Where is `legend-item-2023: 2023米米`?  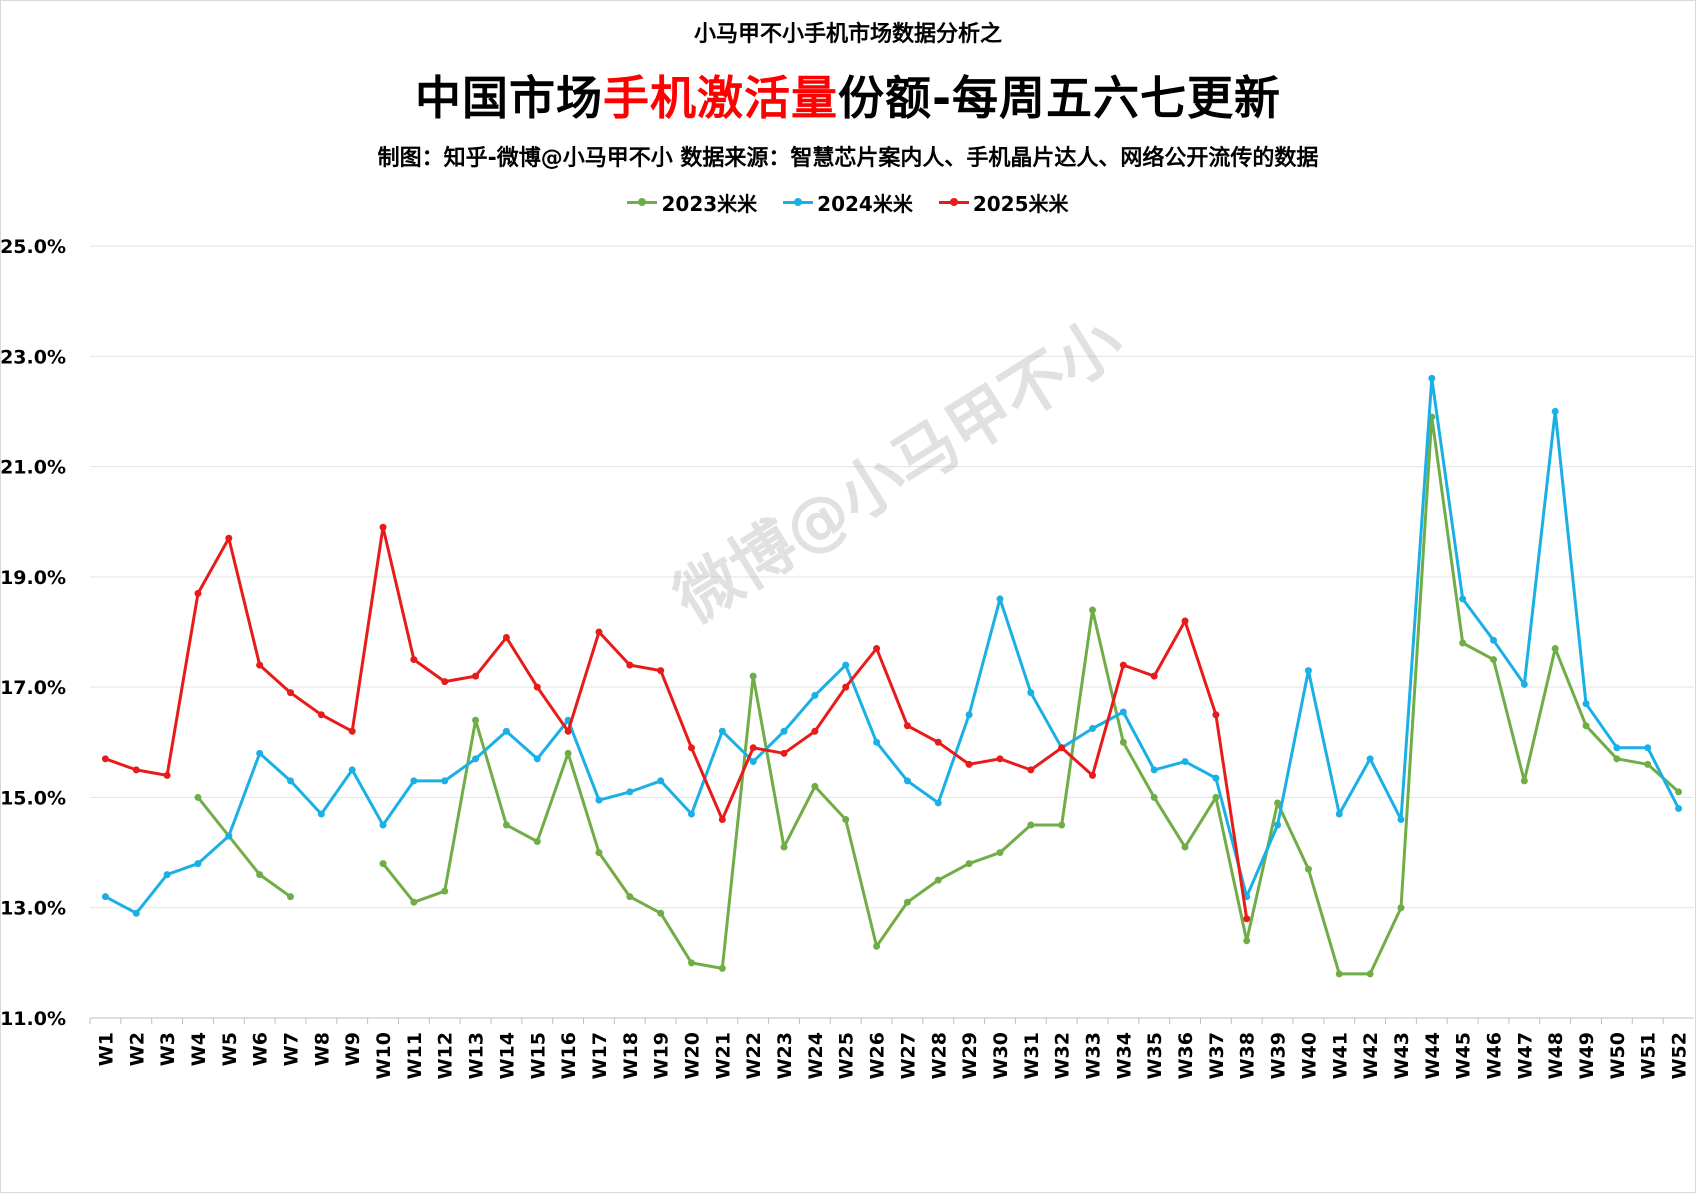 legend-item-2023: 2023米米 is located at coordinates (692, 202).